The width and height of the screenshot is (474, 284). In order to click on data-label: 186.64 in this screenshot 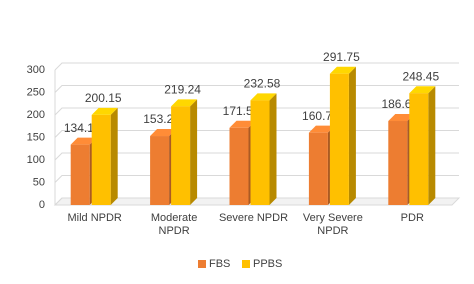, I will do `click(399, 104)`.